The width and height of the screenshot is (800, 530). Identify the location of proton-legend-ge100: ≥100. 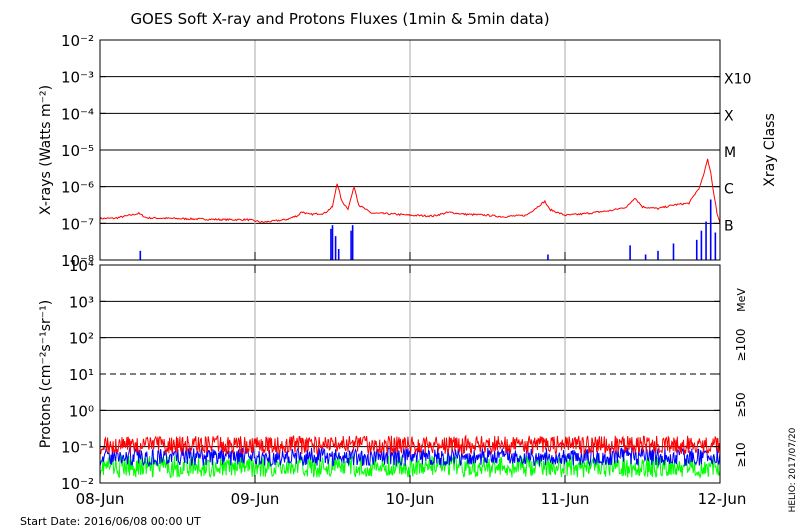
(741, 345).